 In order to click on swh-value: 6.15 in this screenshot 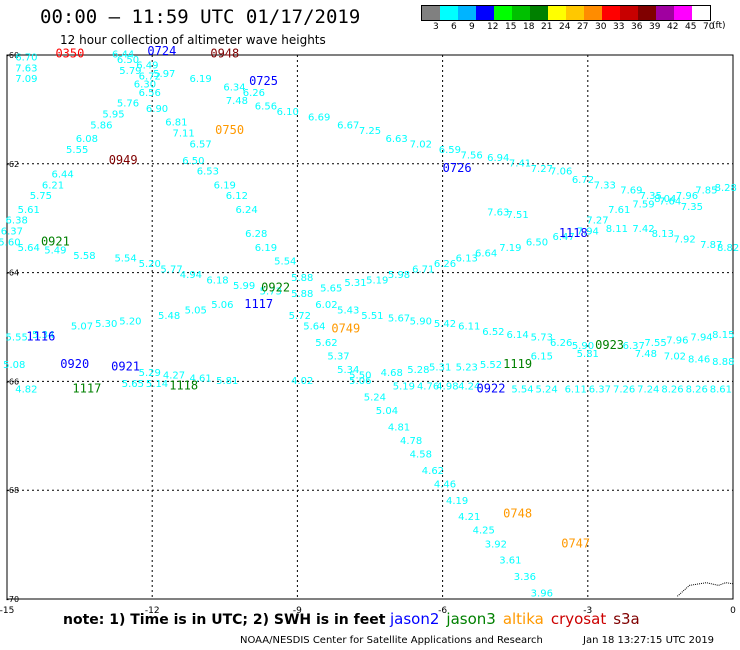, I will do `click(542, 357)`.